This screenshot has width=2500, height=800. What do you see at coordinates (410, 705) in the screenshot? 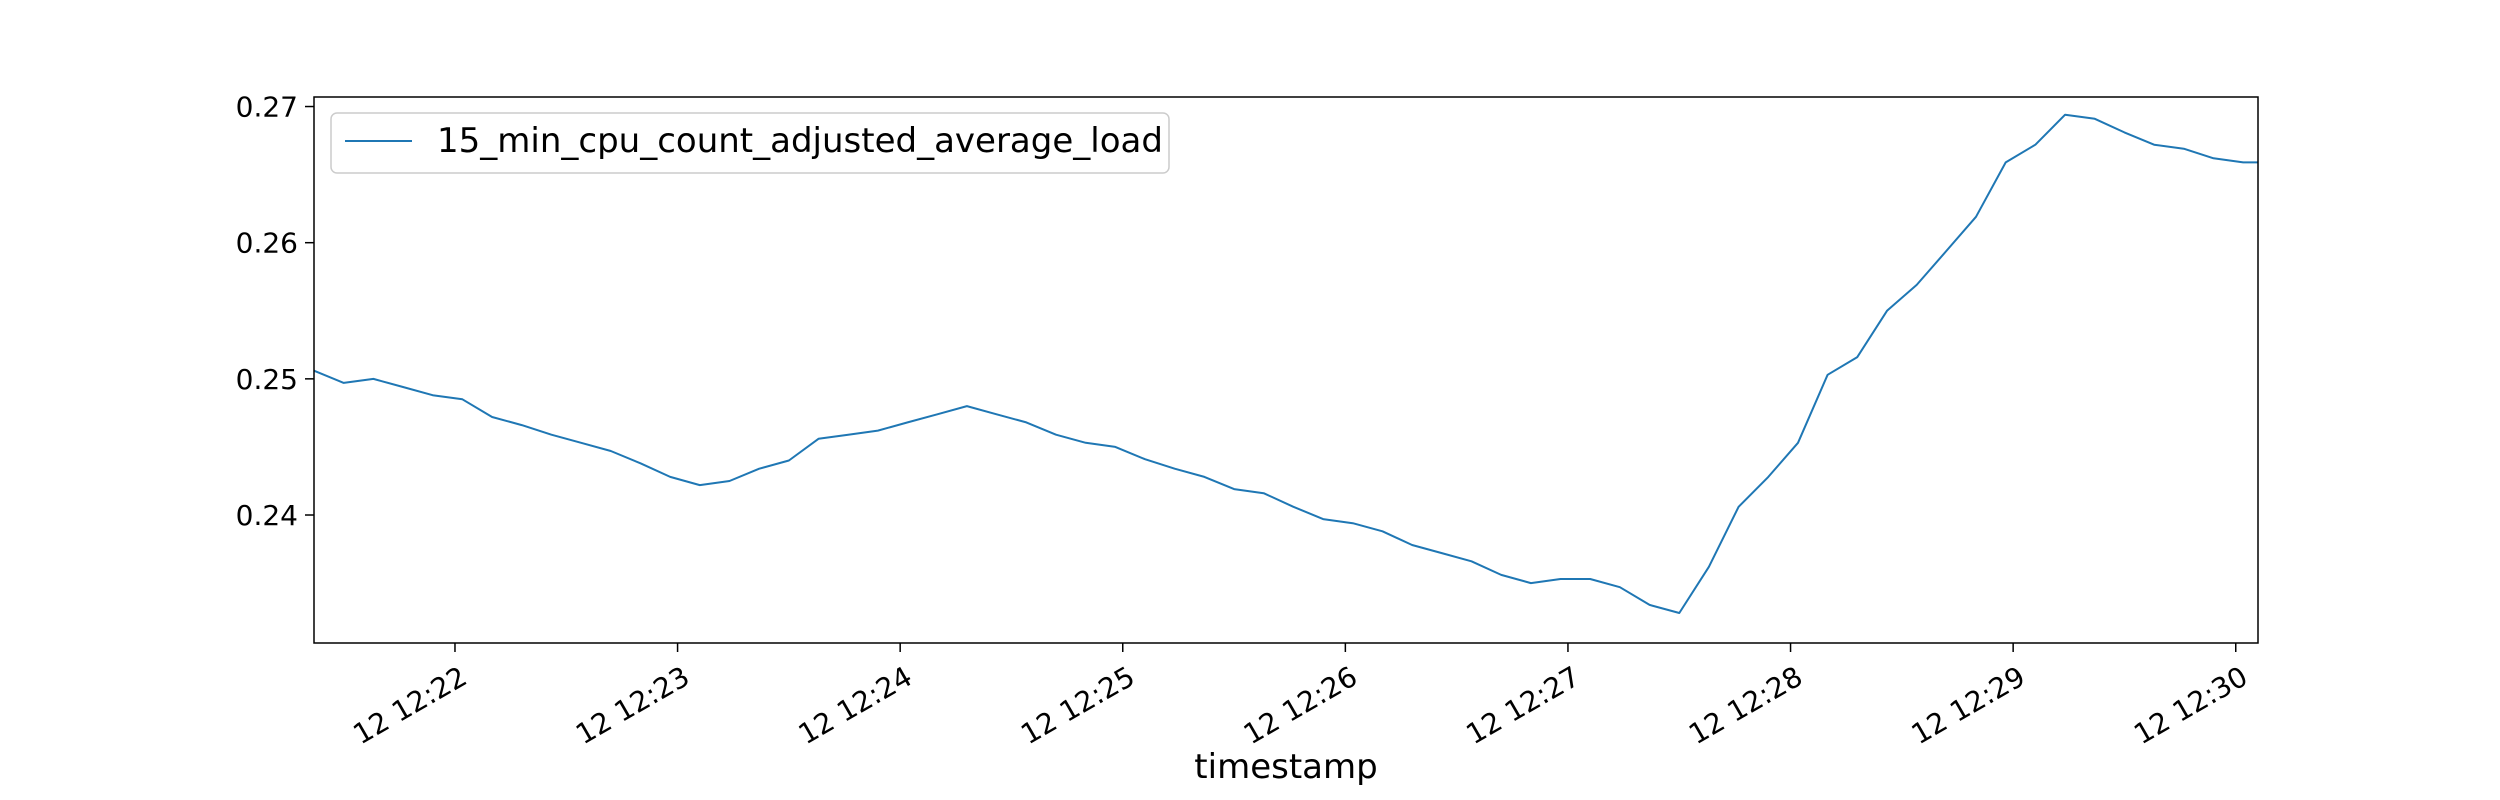
I see `x-tick-label: 12 12:22` at bounding box center [410, 705].